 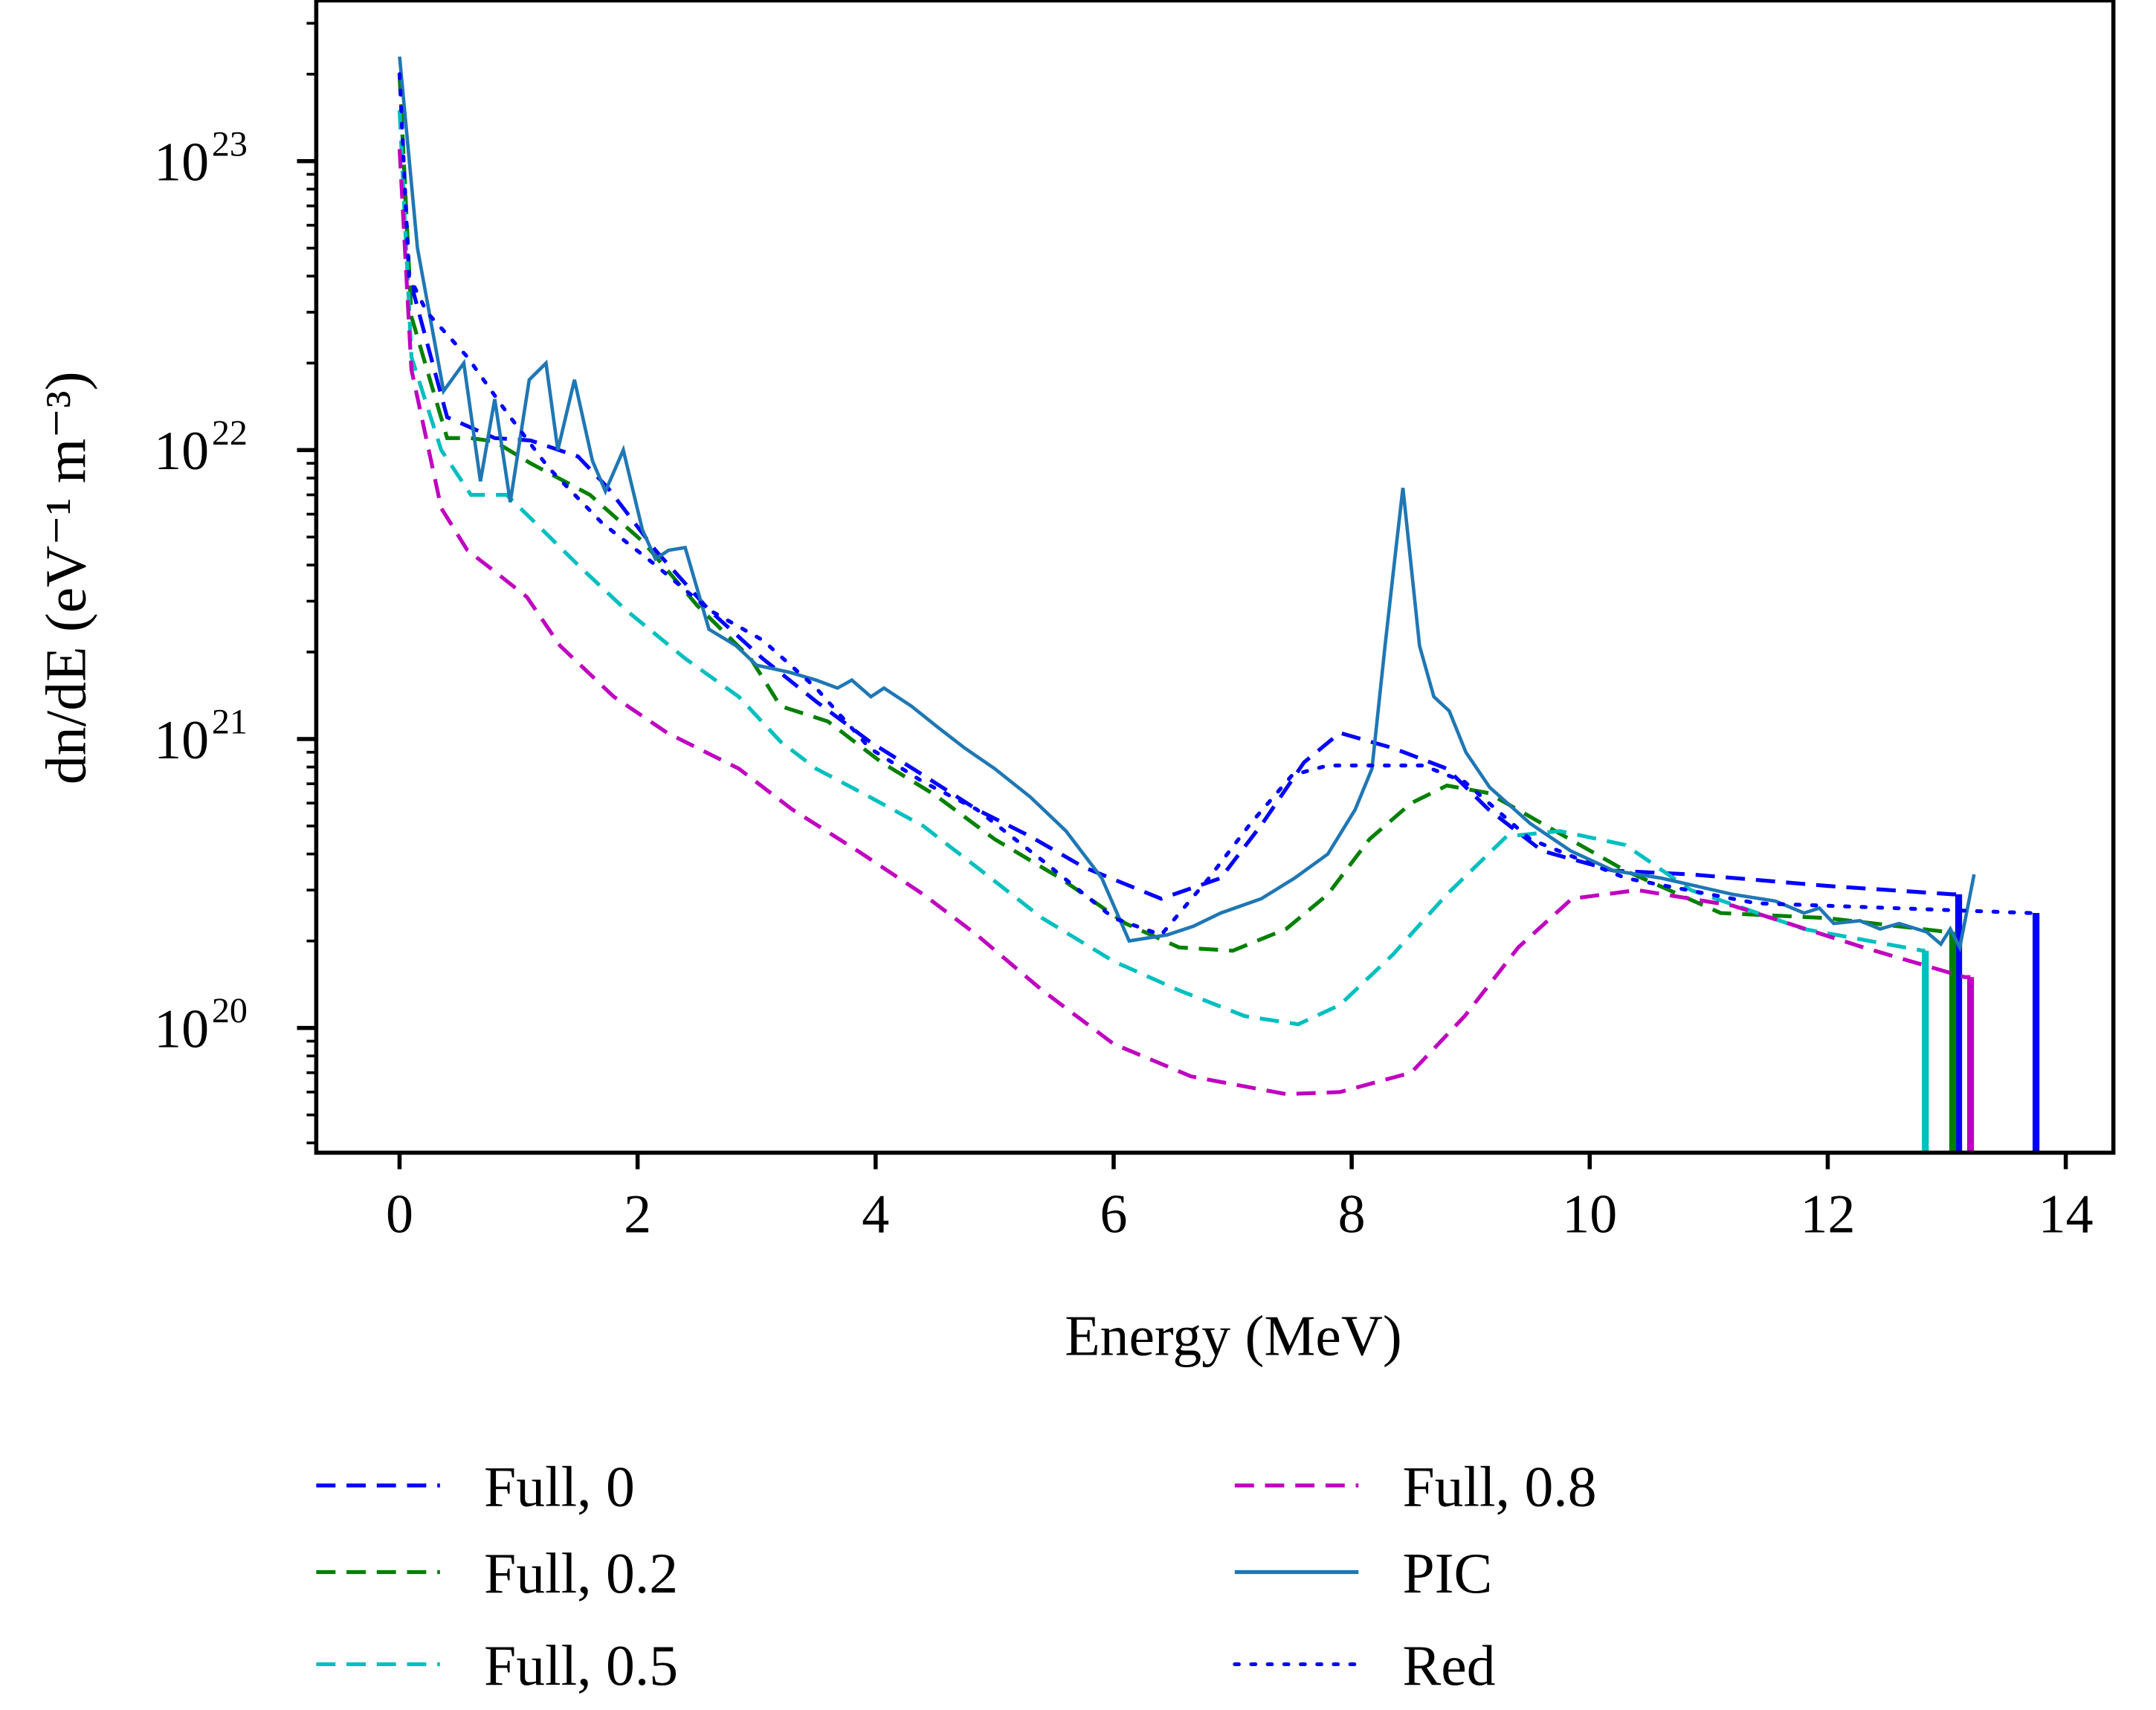 What do you see at coordinates (1448, 1665) in the screenshot?
I see `legend-label: Red` at bounding box center [1448, 1665].